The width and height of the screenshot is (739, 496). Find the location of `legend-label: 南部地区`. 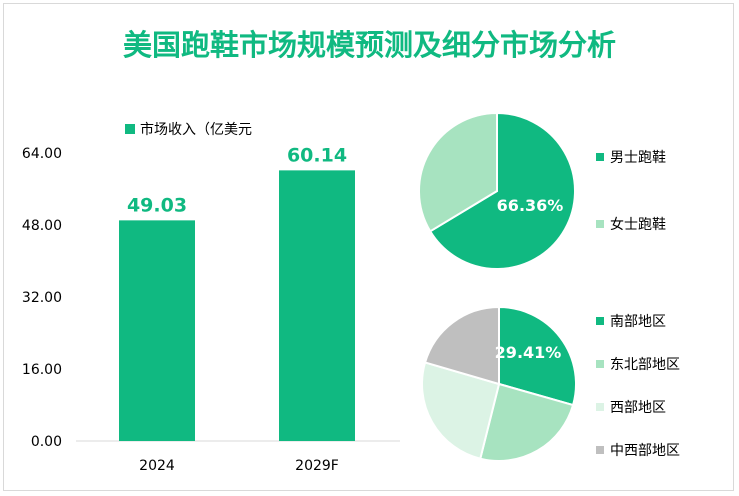

legend-label: 南部地区 is located at coordinates (638, 322).